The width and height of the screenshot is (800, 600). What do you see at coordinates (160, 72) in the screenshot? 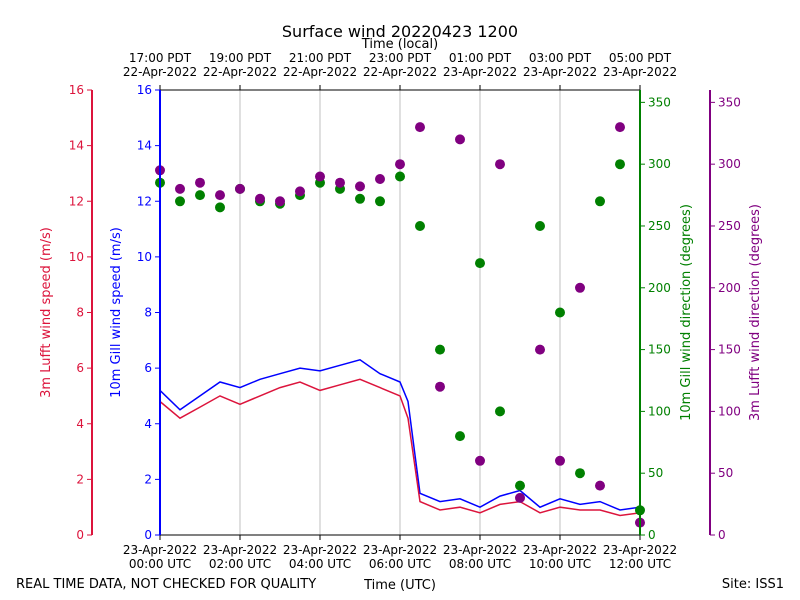
I see `top-tick-label-line: 22-Apr-2022` at bounding box center [160, 72].